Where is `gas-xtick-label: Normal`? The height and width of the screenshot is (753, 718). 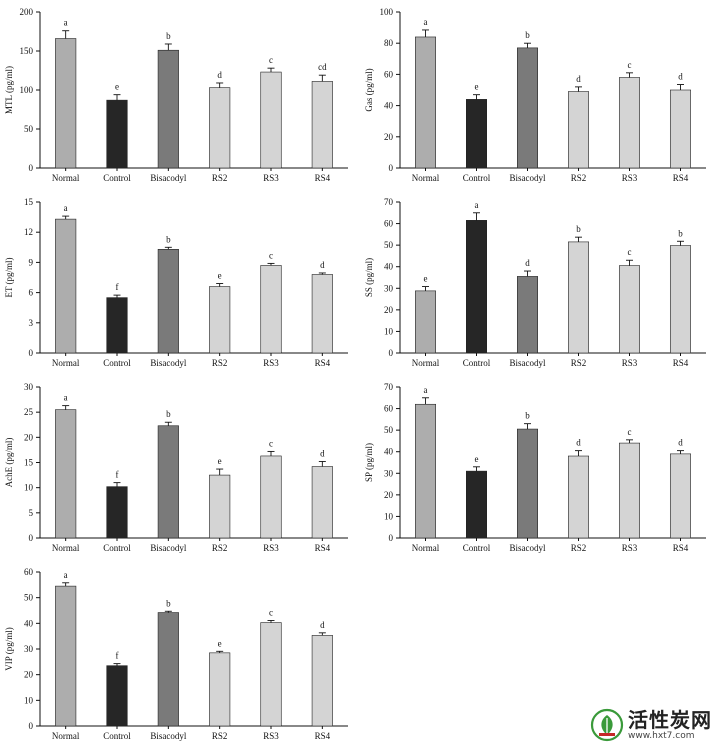
gas-xtick-label: Normal is located at coordinates (426, 178).